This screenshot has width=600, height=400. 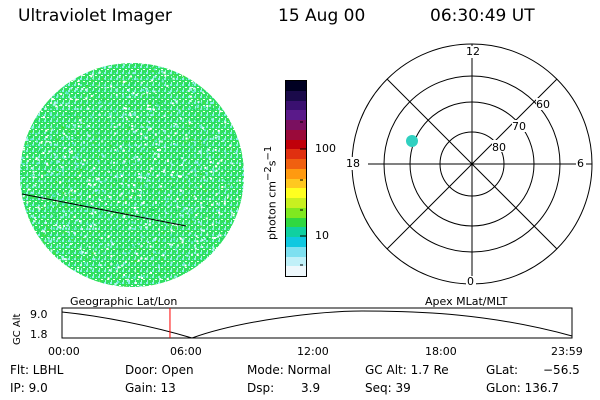 What do you see at coordinates (272, 163) in the screenshot?
I see `colorbar-unit-s: s` at bounding box center [272, 163].